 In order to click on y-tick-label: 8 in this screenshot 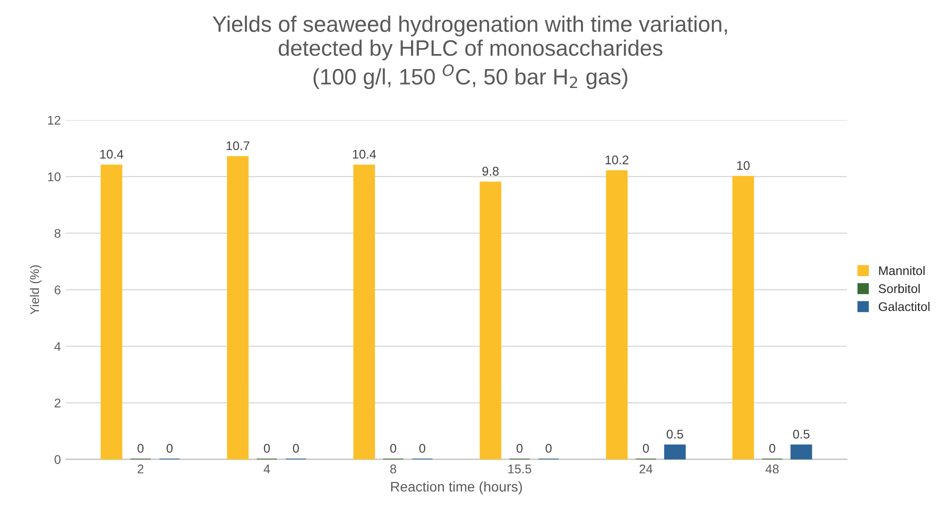, I will do `click(57, 233)`.